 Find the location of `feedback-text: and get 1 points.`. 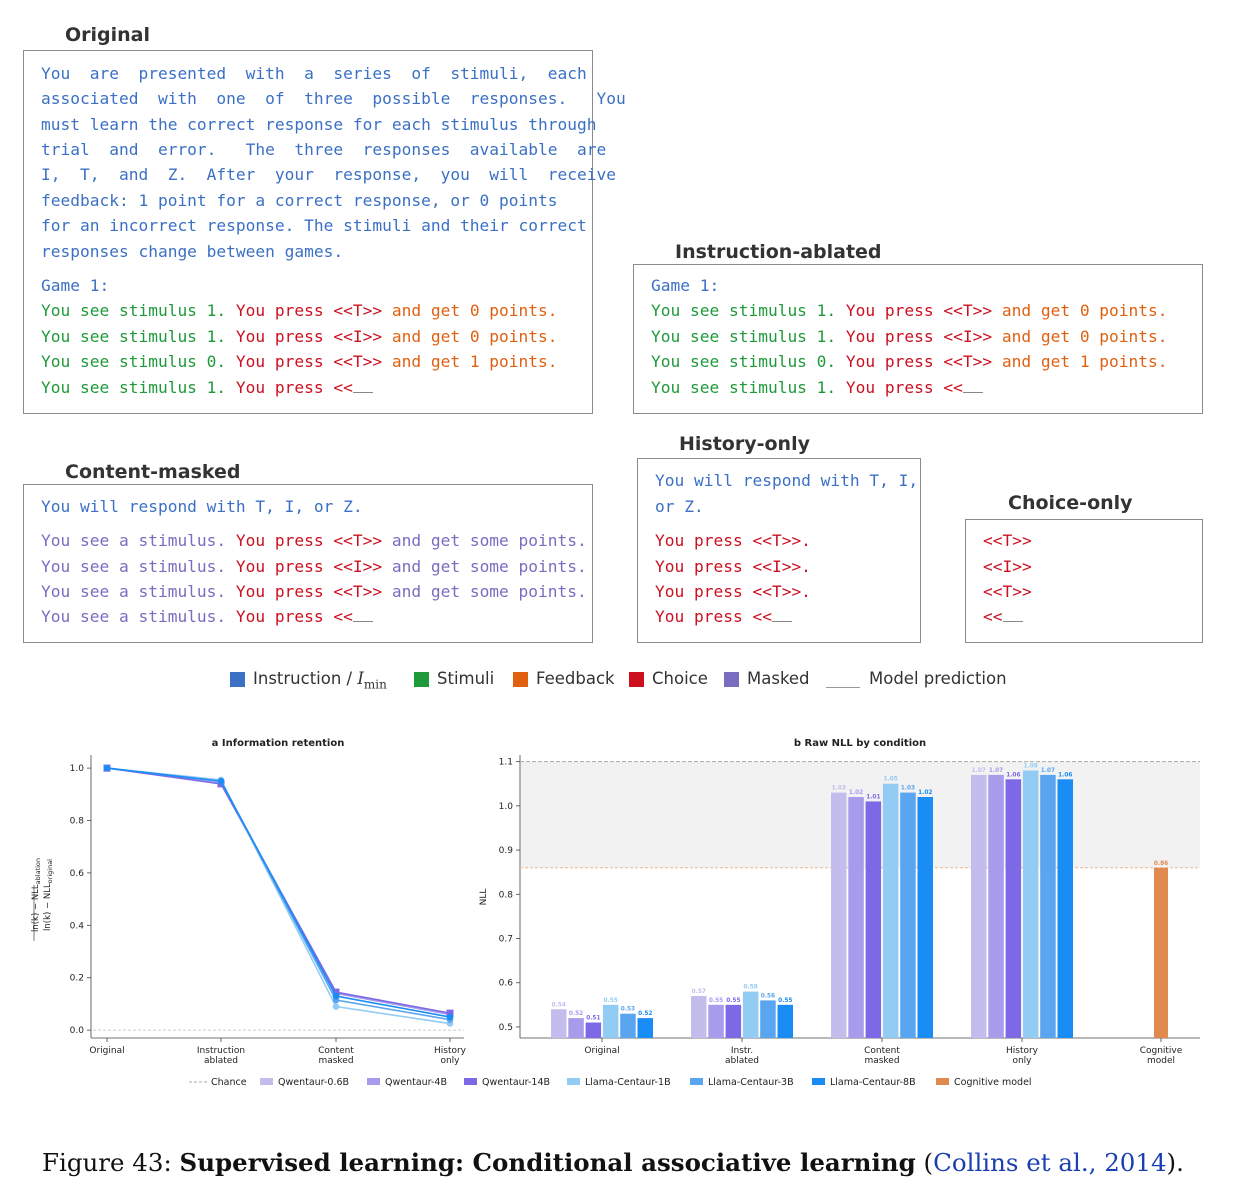

feedback-text: and get 1 points. is located at coordinates (470, 361).